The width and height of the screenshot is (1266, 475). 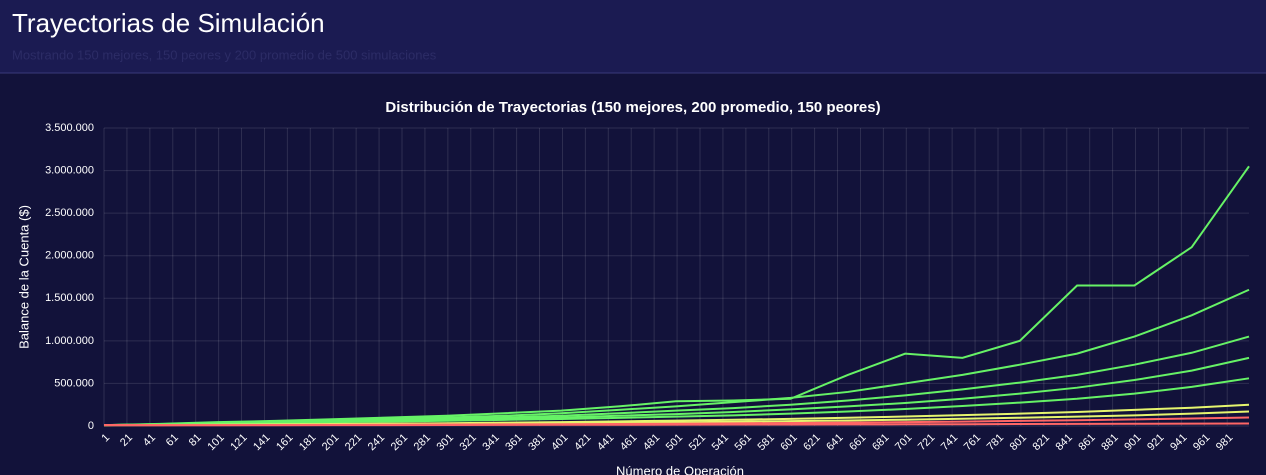 What do you see at coordinates (353, 442) in the screenshot?
I see `x-tick-label: 221` at bounding box center [353, 442].